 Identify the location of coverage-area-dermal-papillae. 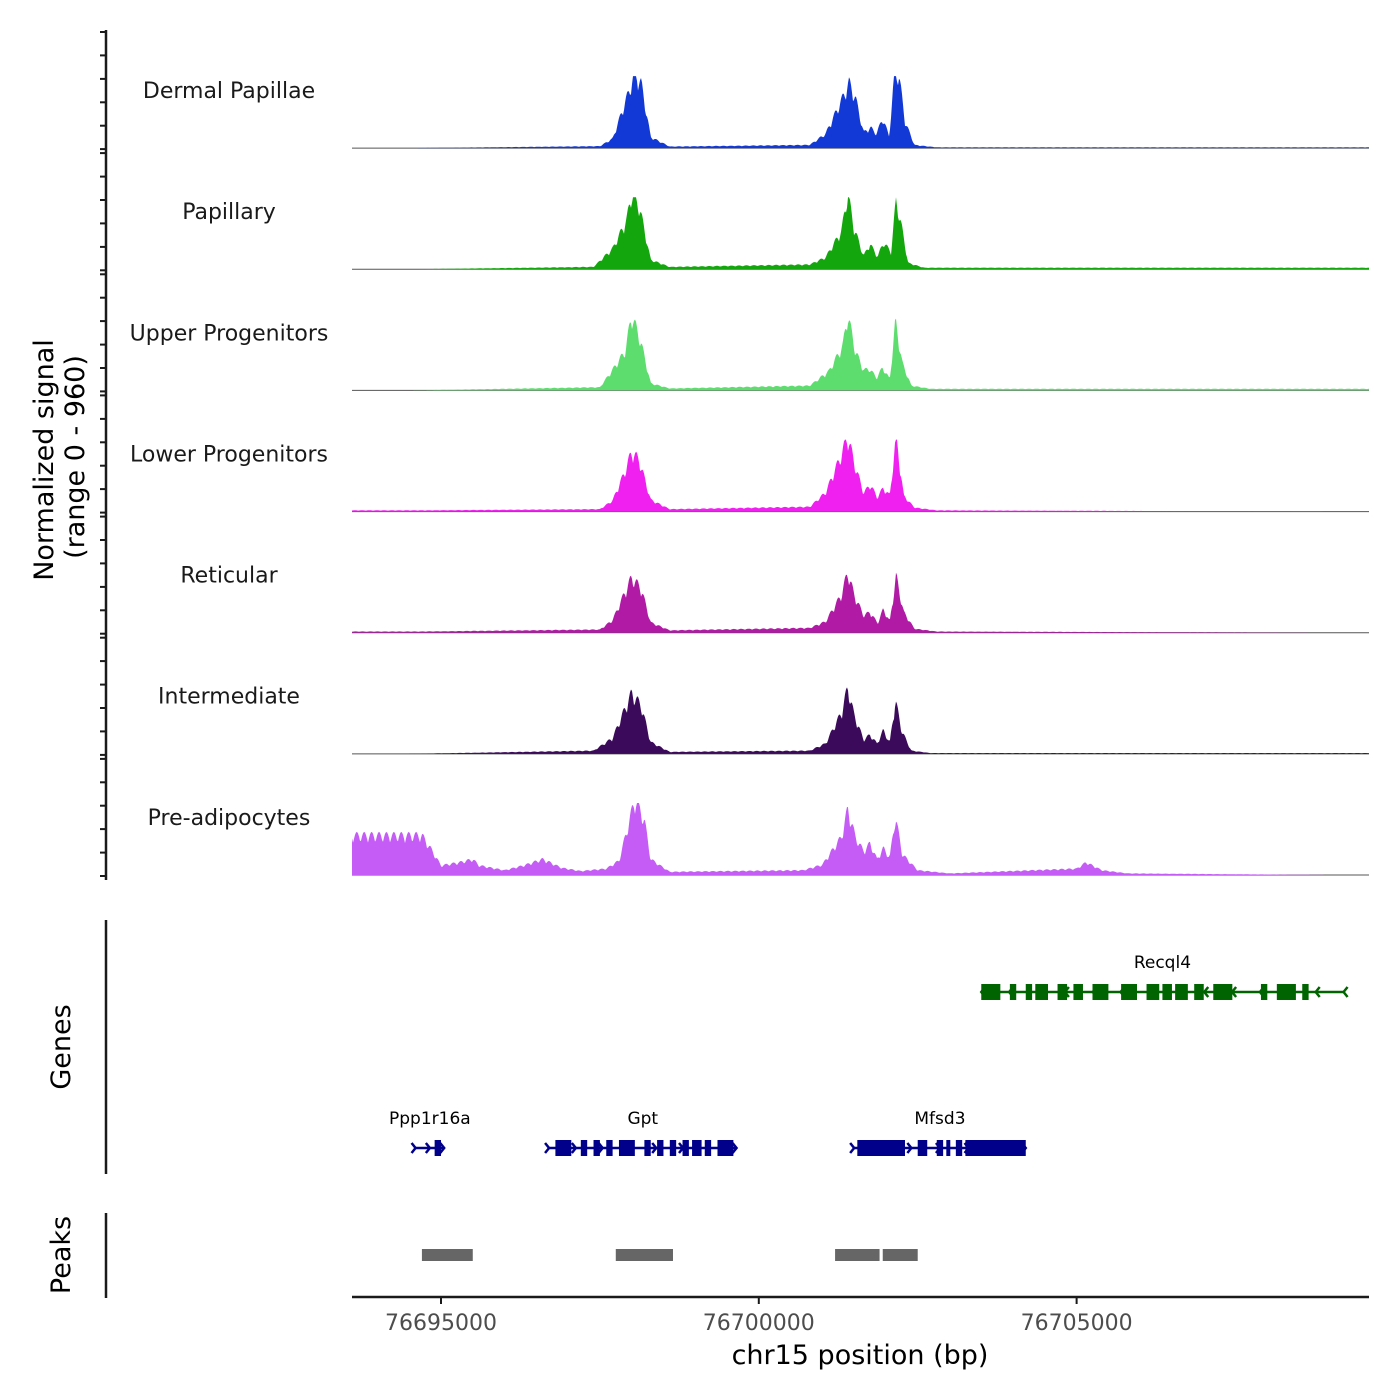
(860, 112).